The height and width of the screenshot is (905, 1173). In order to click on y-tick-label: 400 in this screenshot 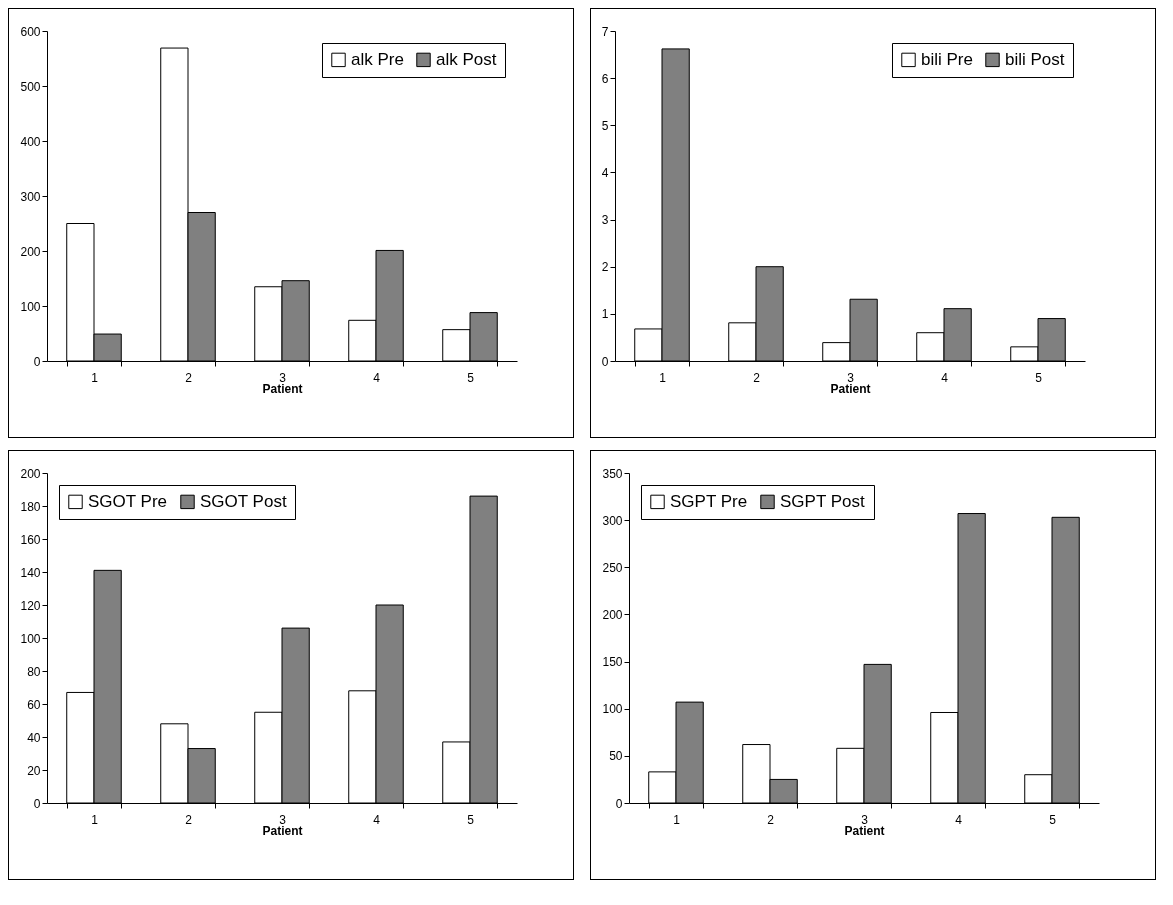, I will do `click(30, 141)`.